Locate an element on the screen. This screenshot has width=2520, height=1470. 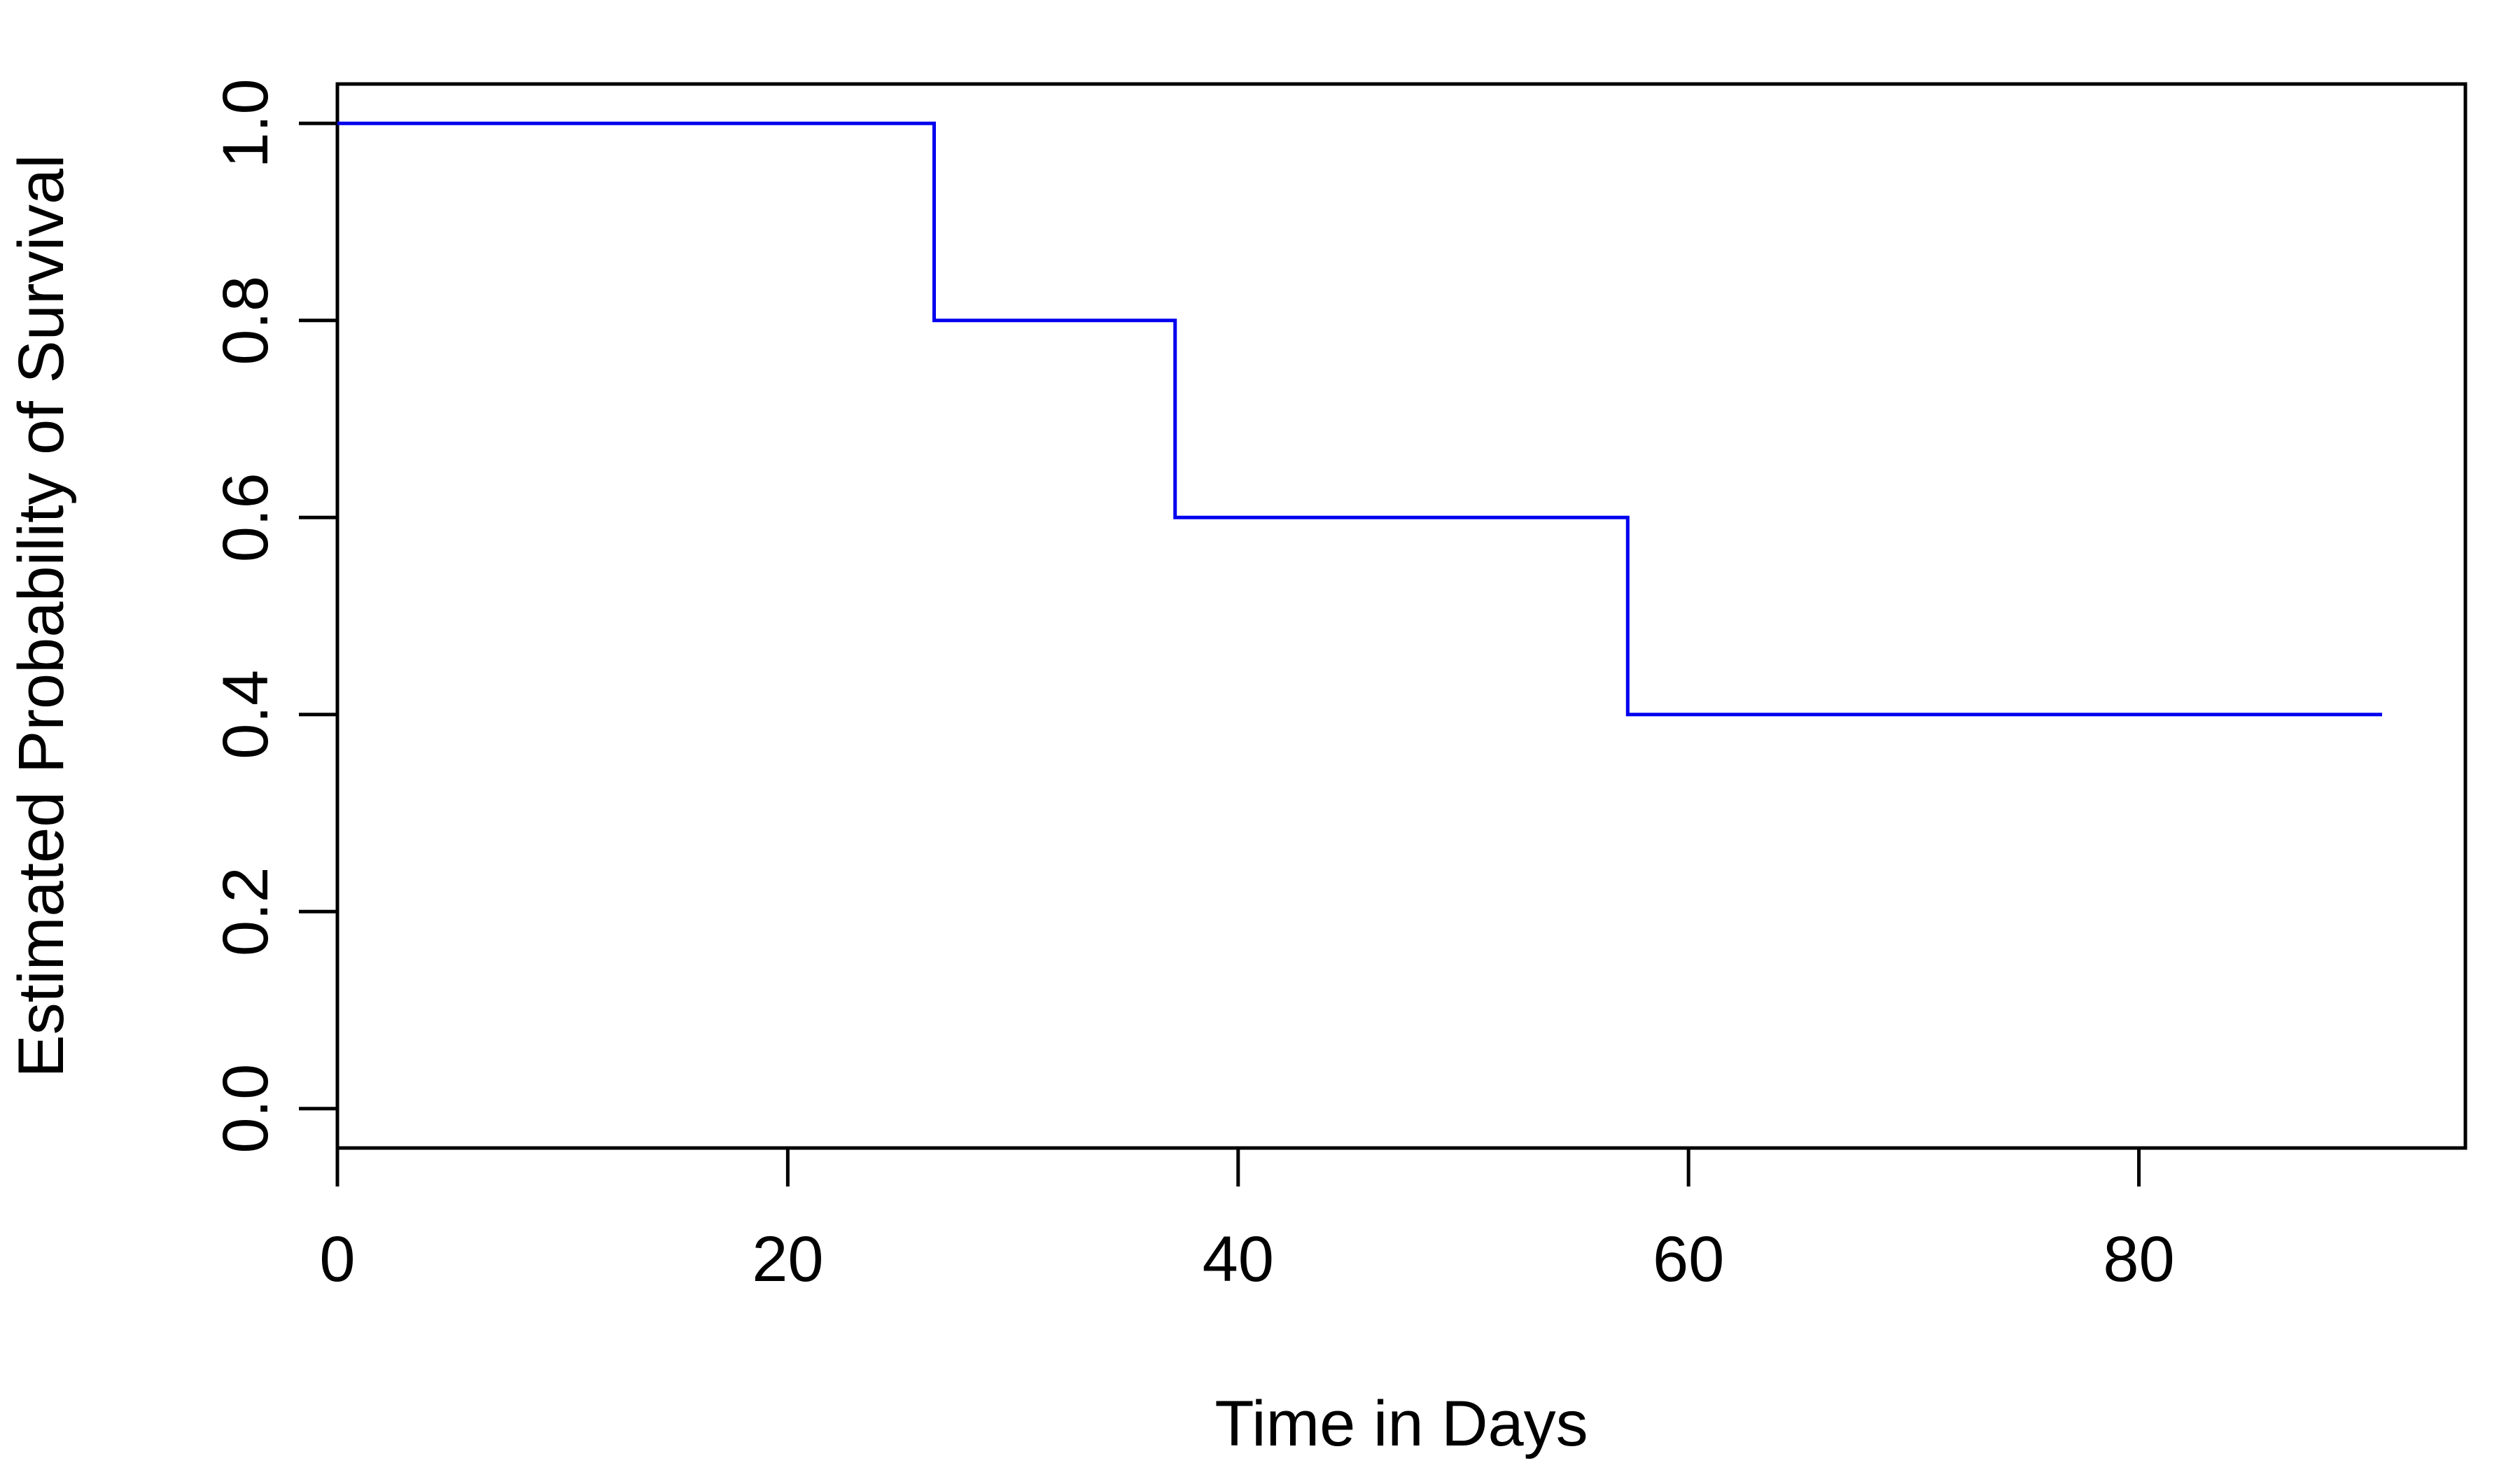
y-axis-title: Estimated Probability of Survival is located at coordinates (41, 615).